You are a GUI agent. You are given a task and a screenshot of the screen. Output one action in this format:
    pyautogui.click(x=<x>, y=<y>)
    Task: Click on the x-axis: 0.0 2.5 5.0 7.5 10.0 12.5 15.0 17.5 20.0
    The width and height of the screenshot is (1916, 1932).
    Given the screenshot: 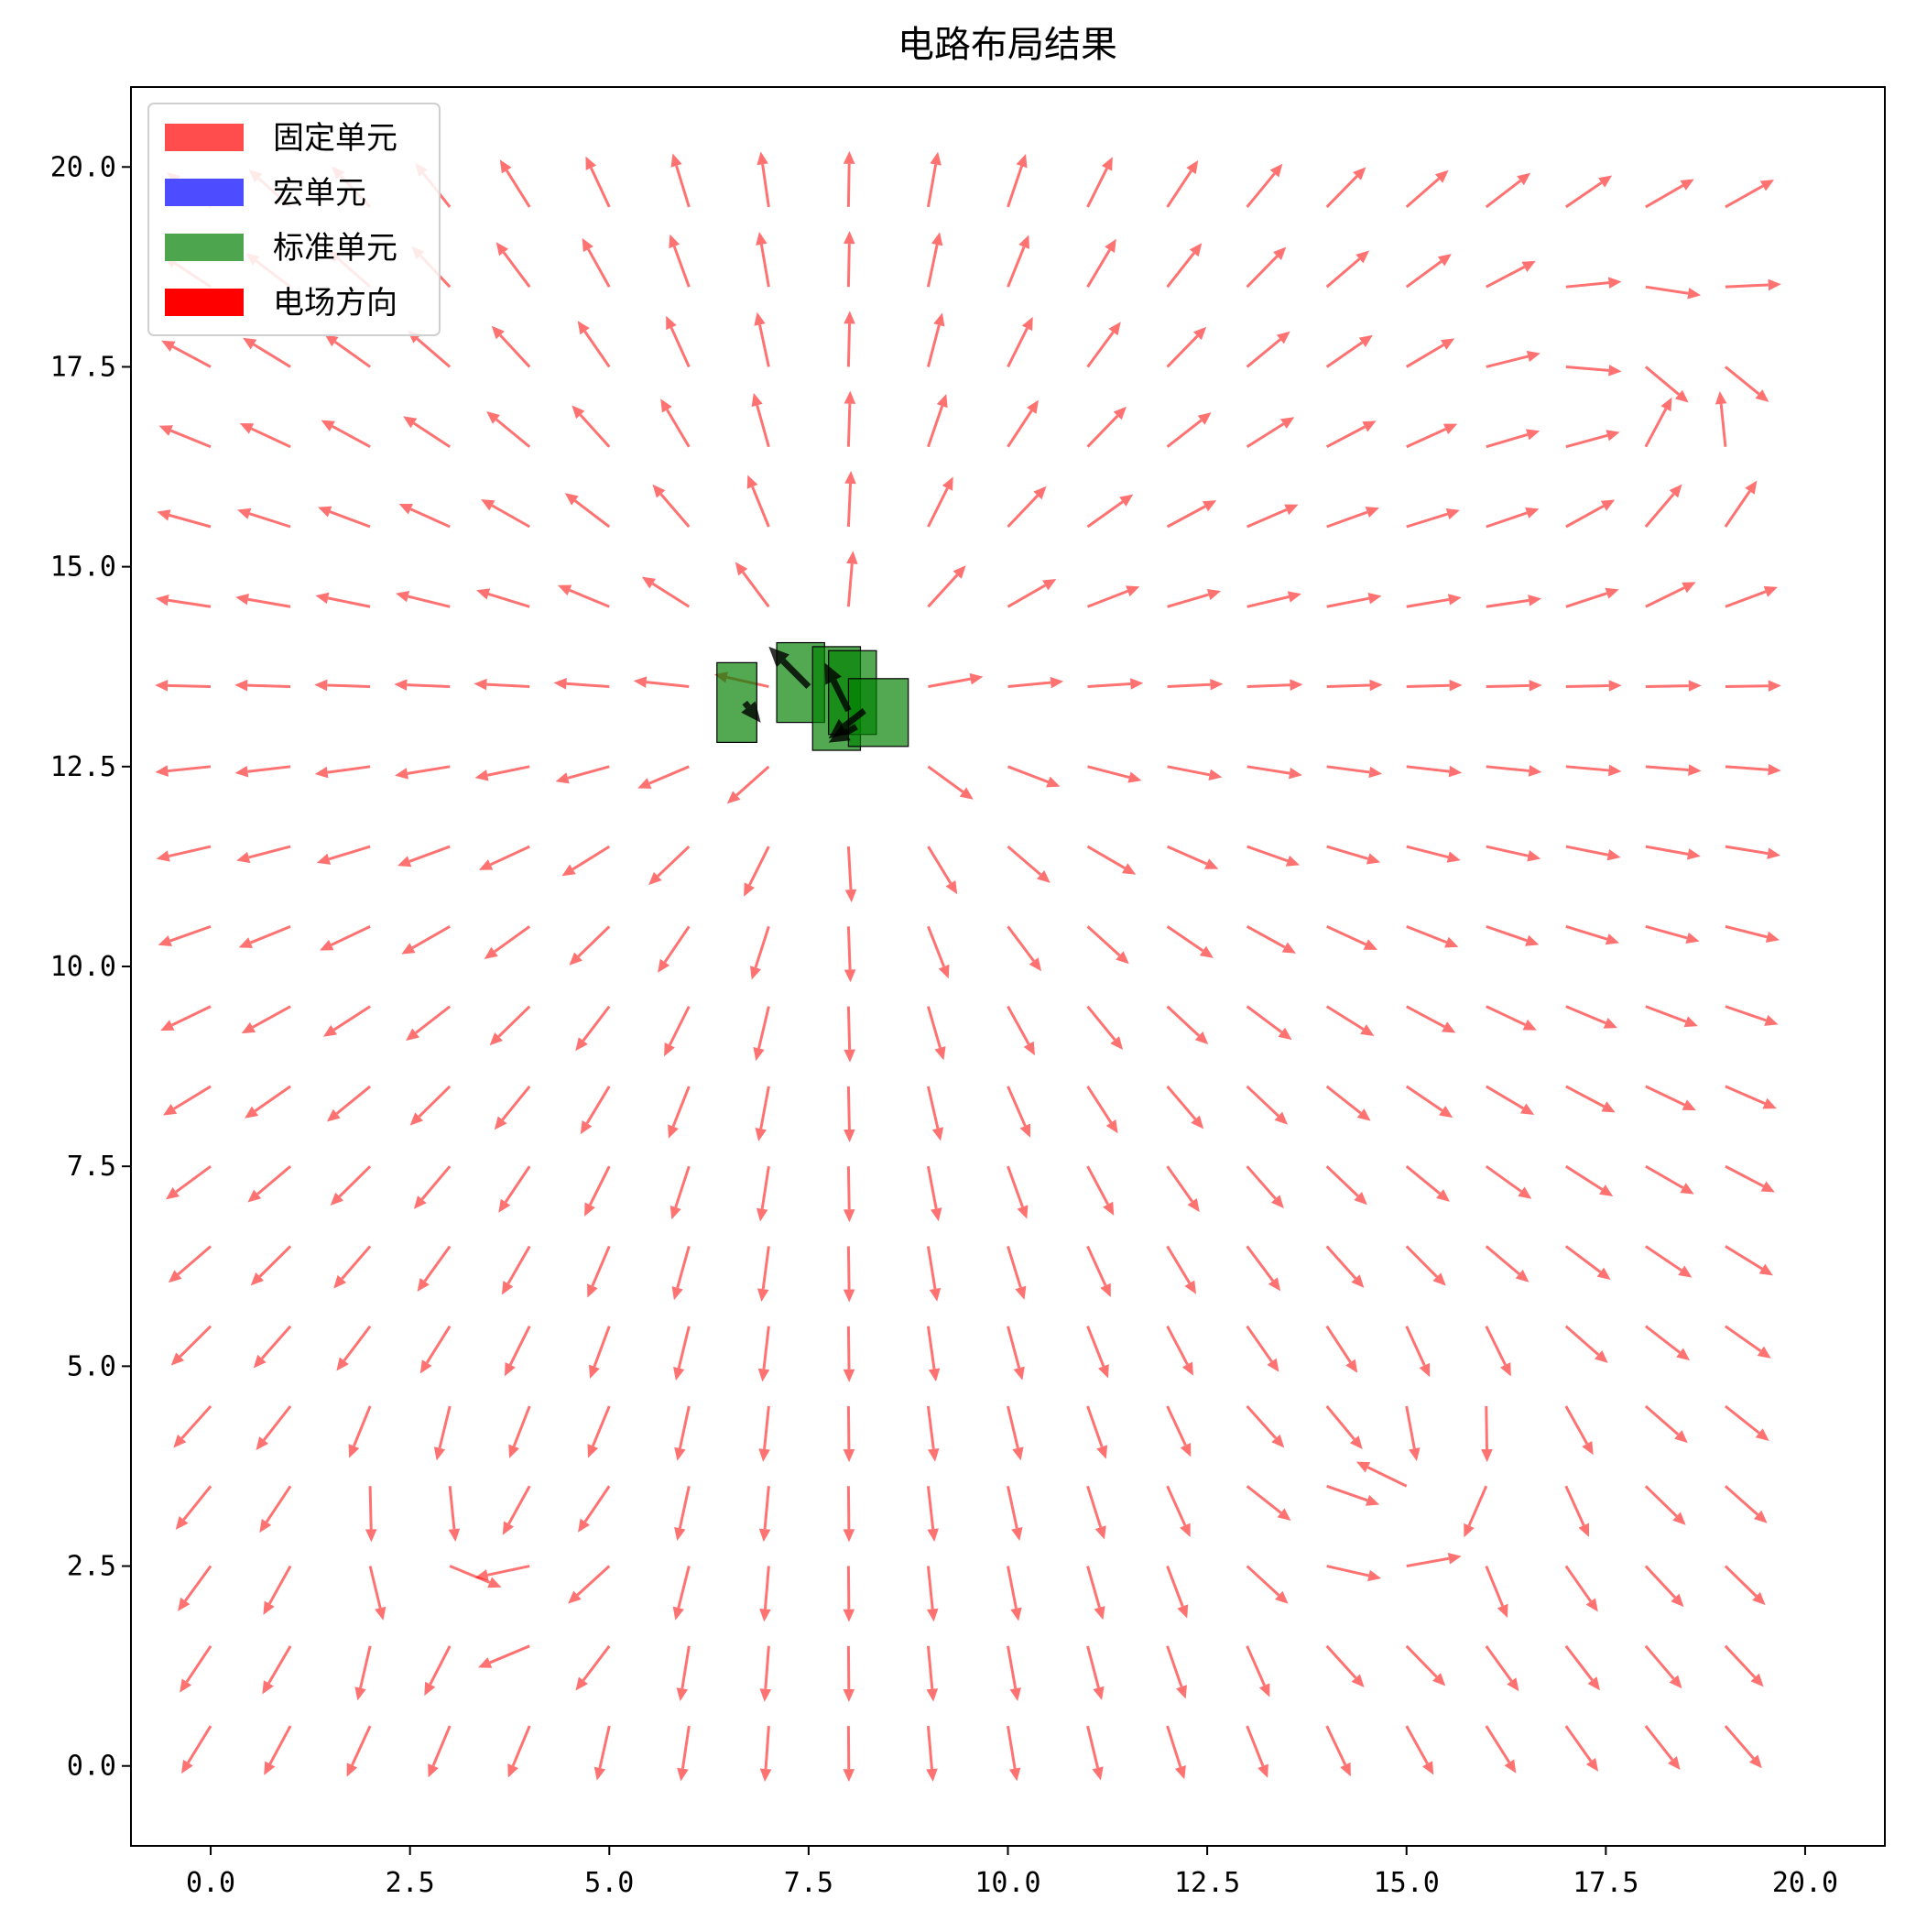 What is the action you would take?
    pyautogui.click(x=1012, y=1873)
    